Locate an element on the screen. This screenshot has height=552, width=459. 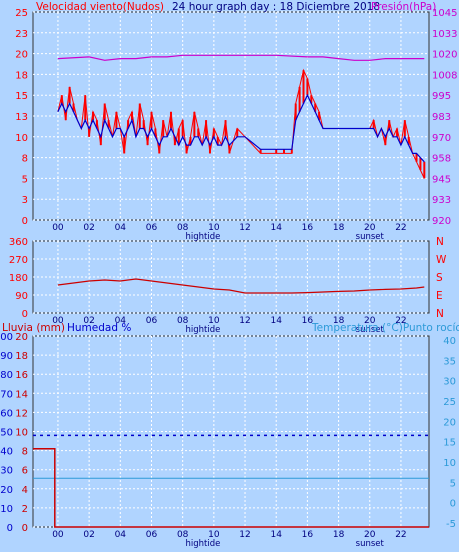
compass-y-tick-label: E is located at coordinates (439, 296).